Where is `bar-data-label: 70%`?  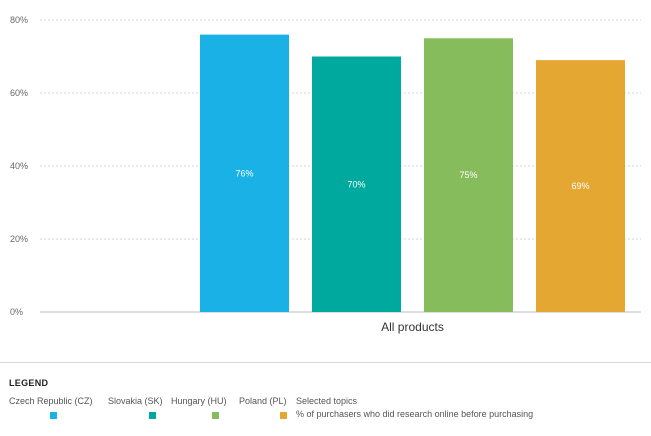 bar-data-label: 70% is located at coordinates (356, 184).